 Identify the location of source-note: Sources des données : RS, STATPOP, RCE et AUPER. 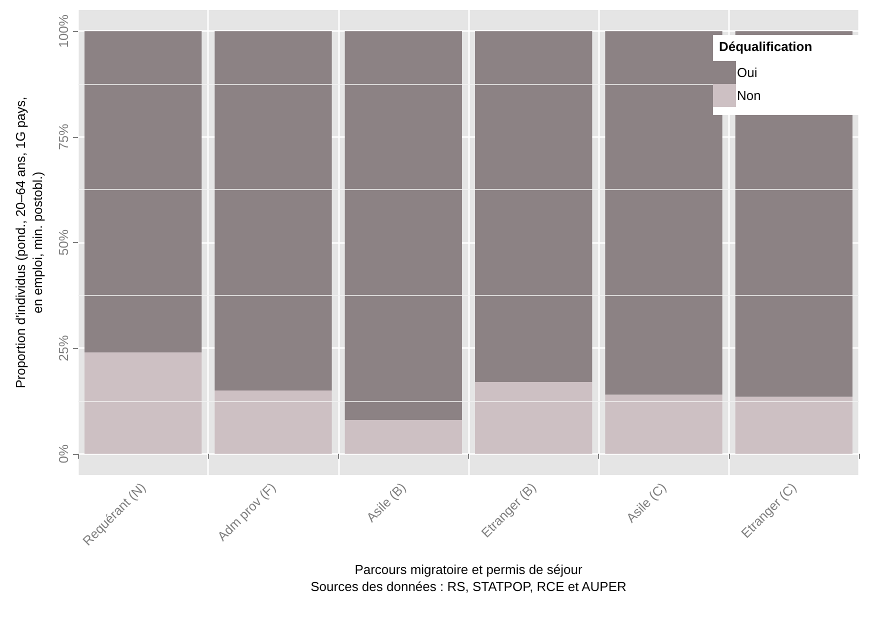
(468, 586).